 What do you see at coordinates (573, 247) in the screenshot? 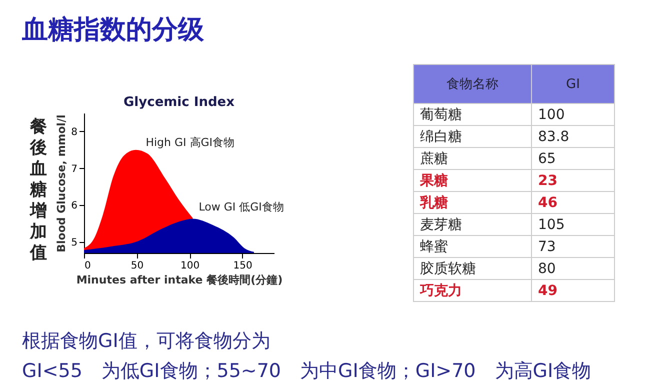
I see `data-label: 73` at bounding box center [573, 247].